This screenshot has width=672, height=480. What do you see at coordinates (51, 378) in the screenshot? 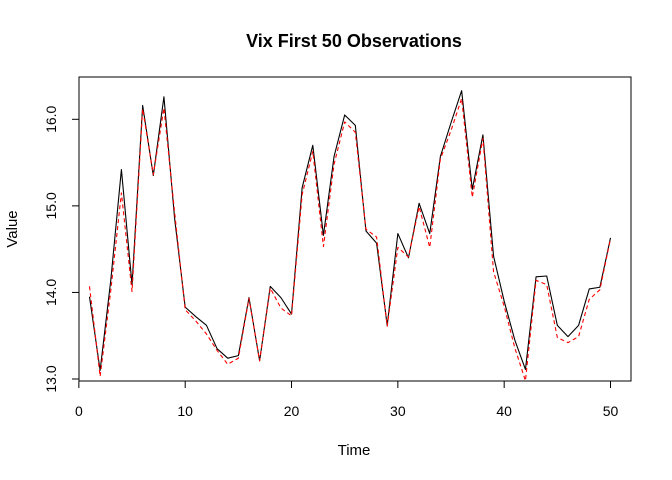
I see `y-tick-label: 13.0` at bounding box center [51, 378].